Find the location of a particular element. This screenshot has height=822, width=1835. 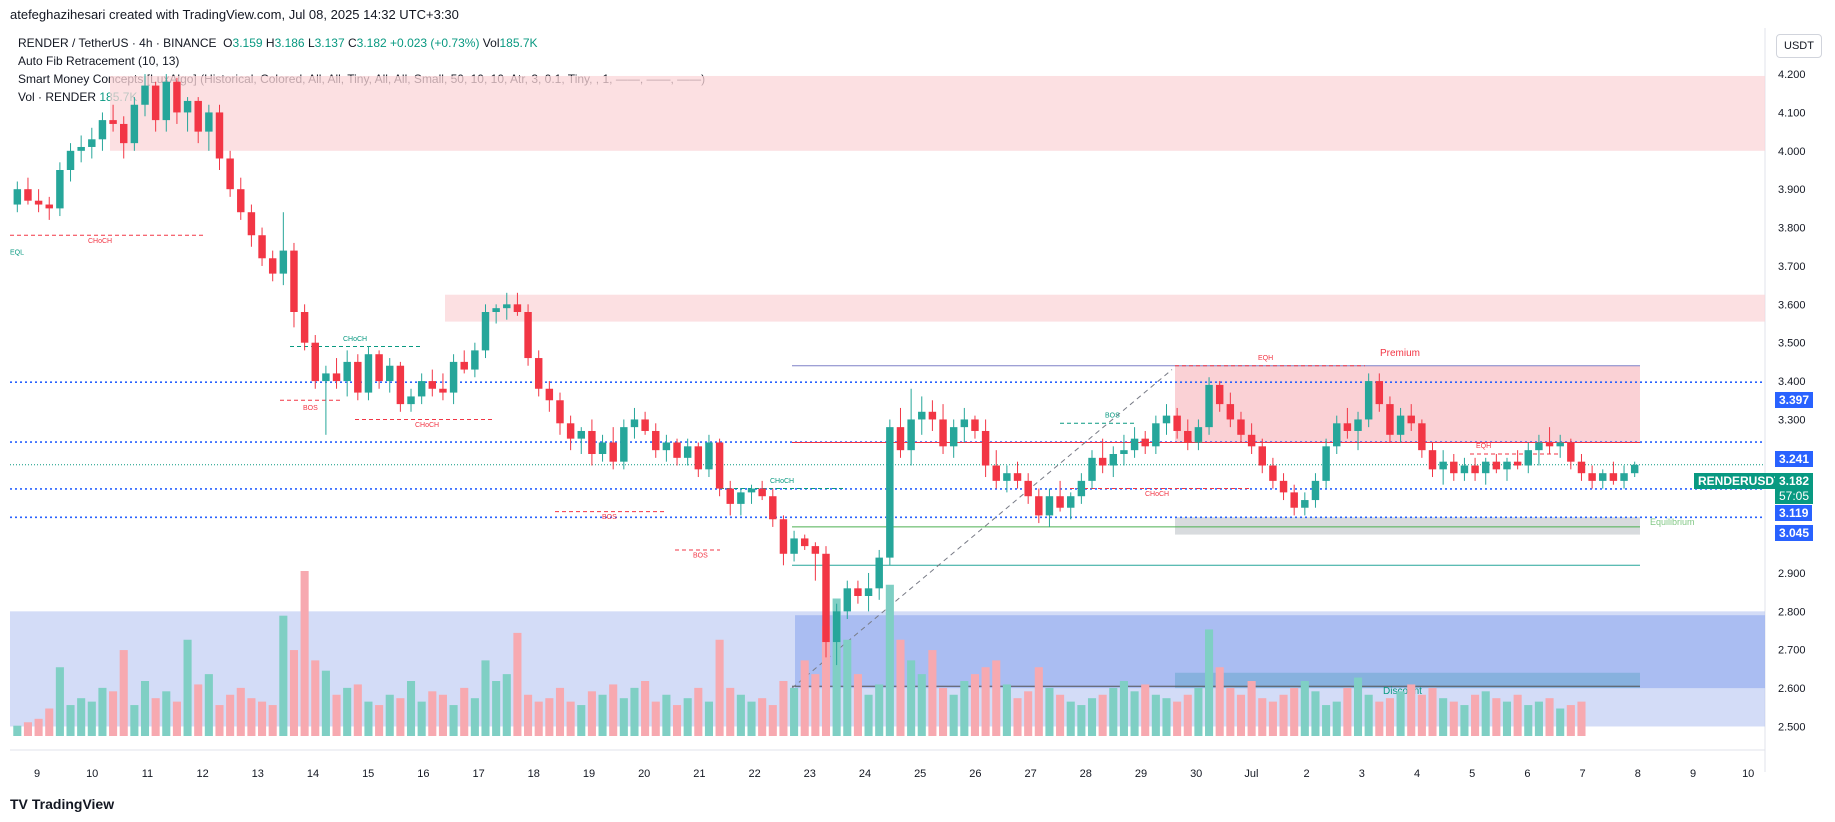

tradingview-footer: TV TradingView is located at coordinates (62, 804).